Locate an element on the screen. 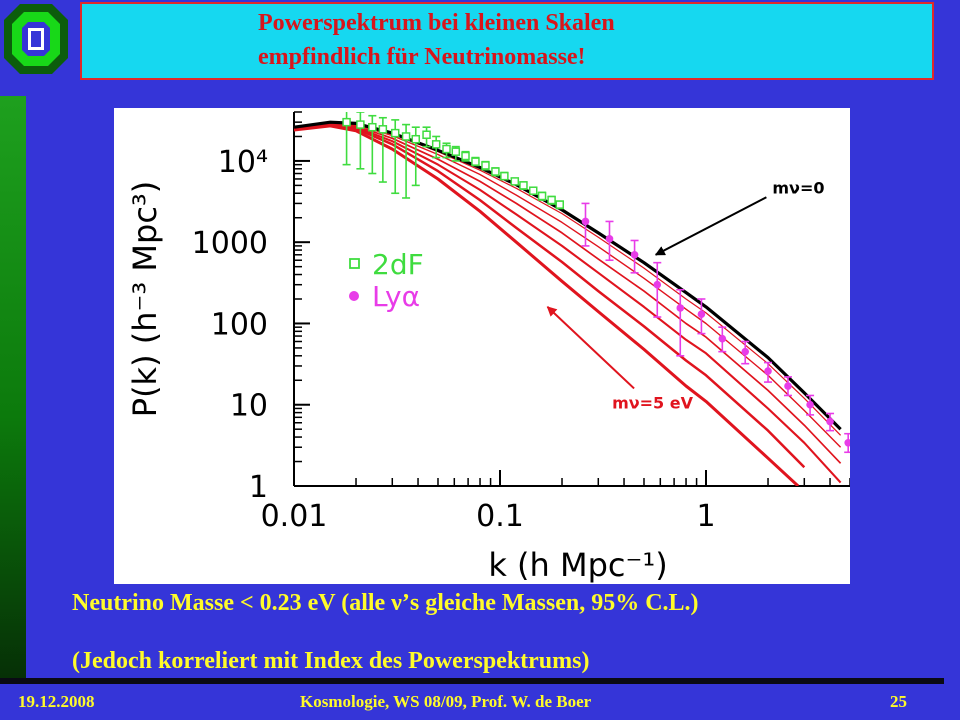 This screenshot has height=720, width=960. series-2df is located at coordinates (453, 161).